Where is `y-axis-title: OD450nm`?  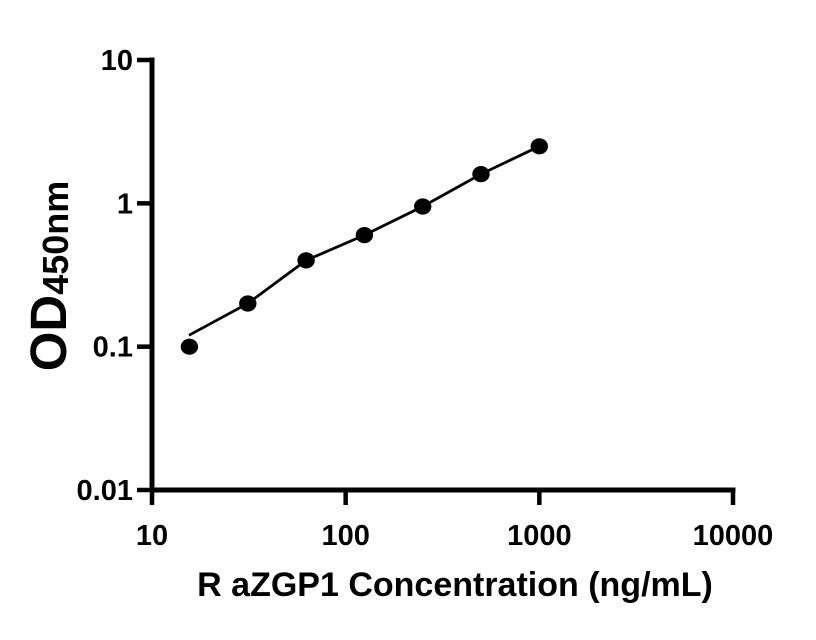 y-axis-title: OD450nm is located at coordinates (48, 276).